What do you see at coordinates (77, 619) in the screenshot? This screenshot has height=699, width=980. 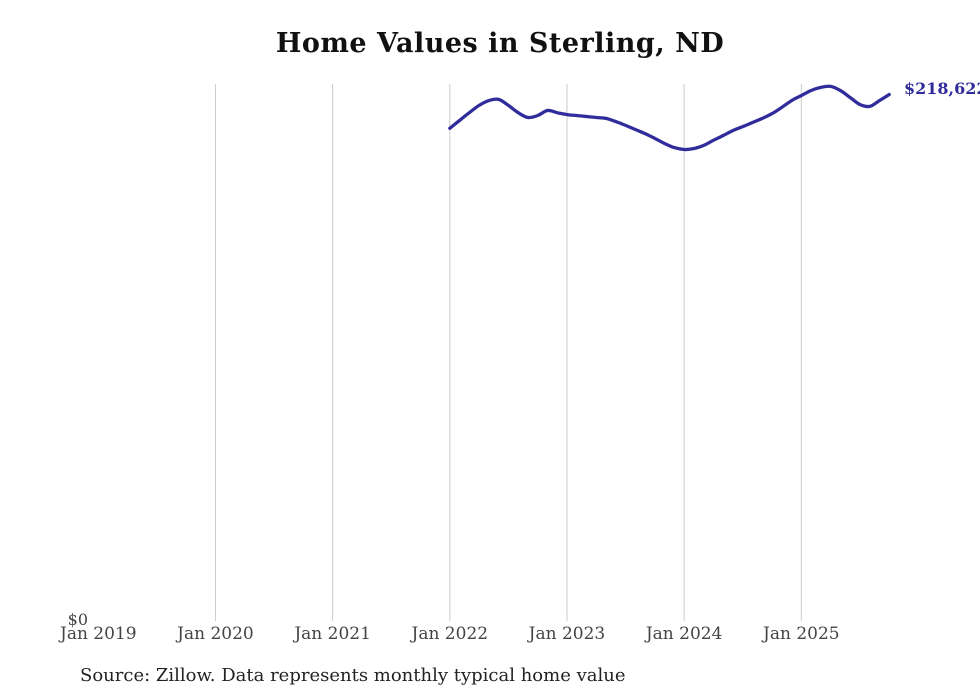 I see `y-axis-zero-label: $0` at bounding box center [77, 619].